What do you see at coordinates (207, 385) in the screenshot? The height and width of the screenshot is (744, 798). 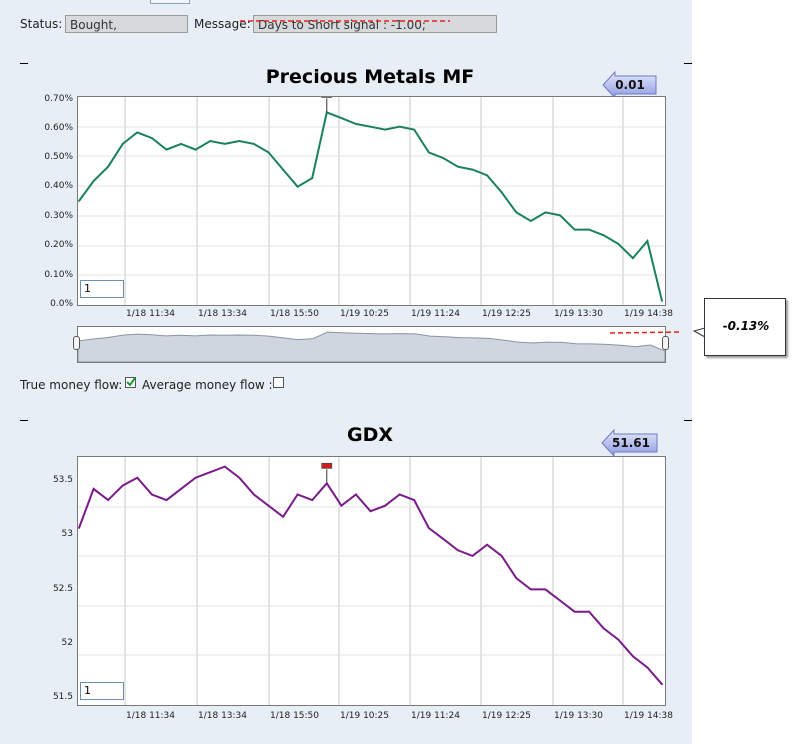 I see `average-money-flow-label: Average money flow :` at bounding box center [207, 385].